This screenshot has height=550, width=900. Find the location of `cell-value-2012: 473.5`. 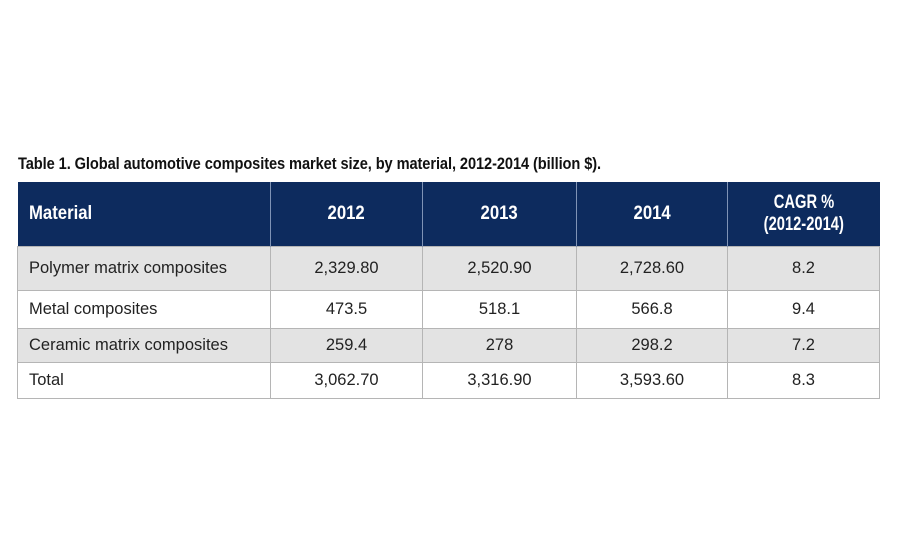

cell-value-2012: 473.5 is located at coordinates (346, 309).